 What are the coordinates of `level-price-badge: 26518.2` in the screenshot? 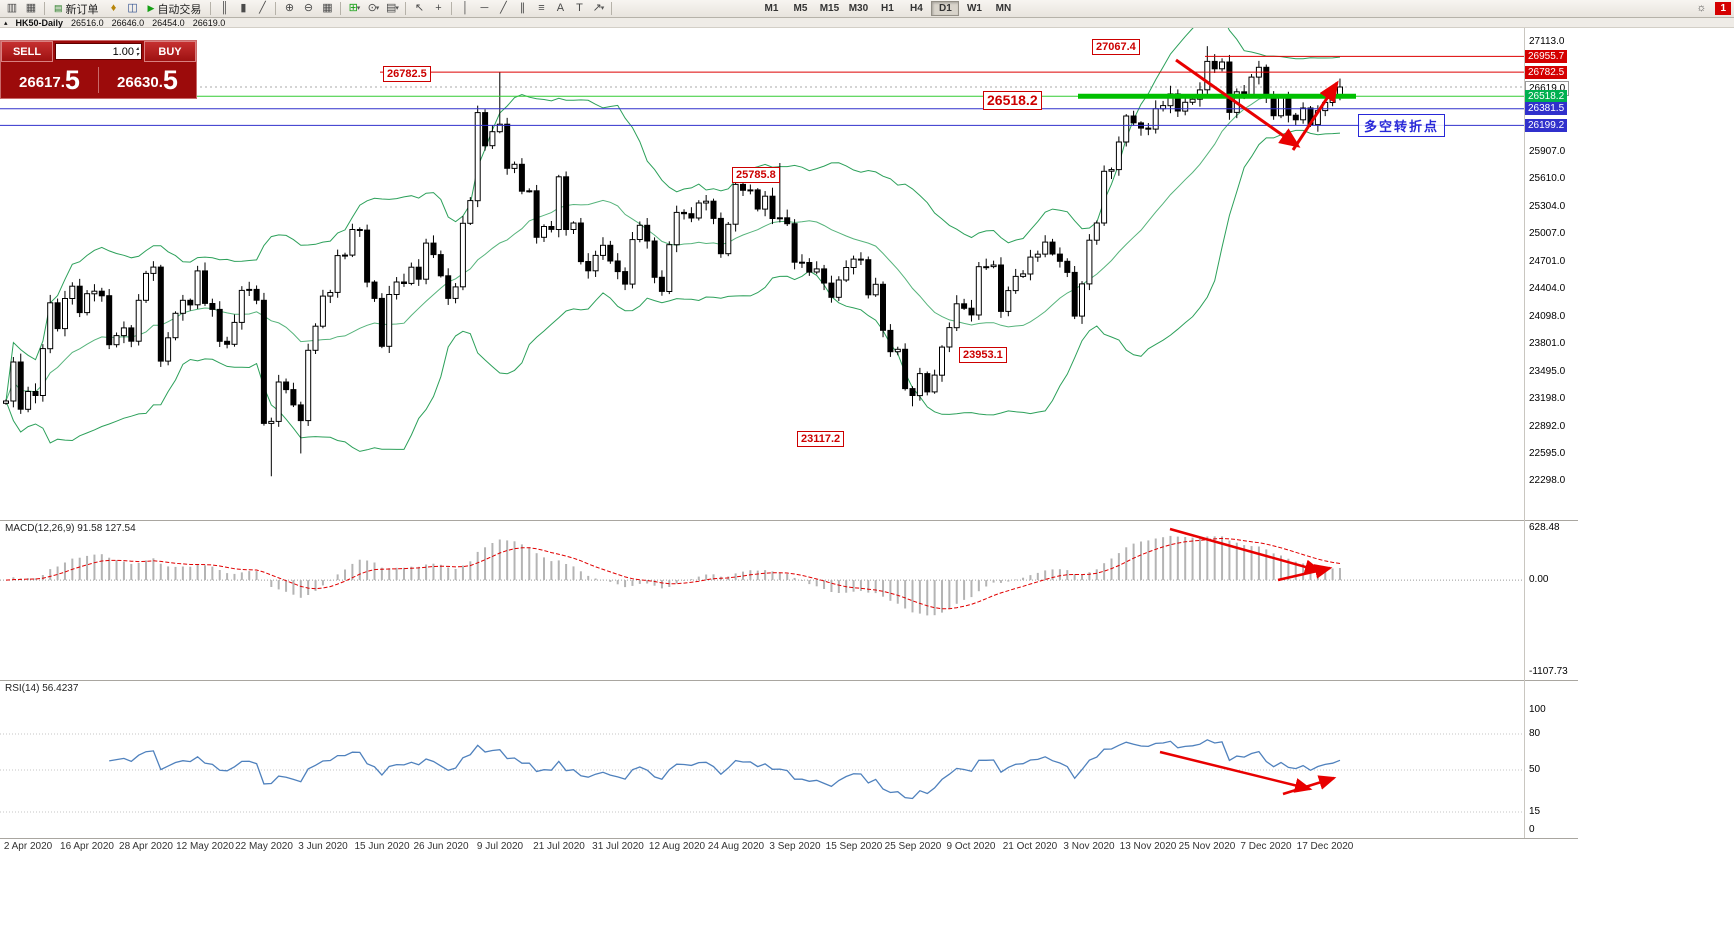 It's located at (1546, 96).